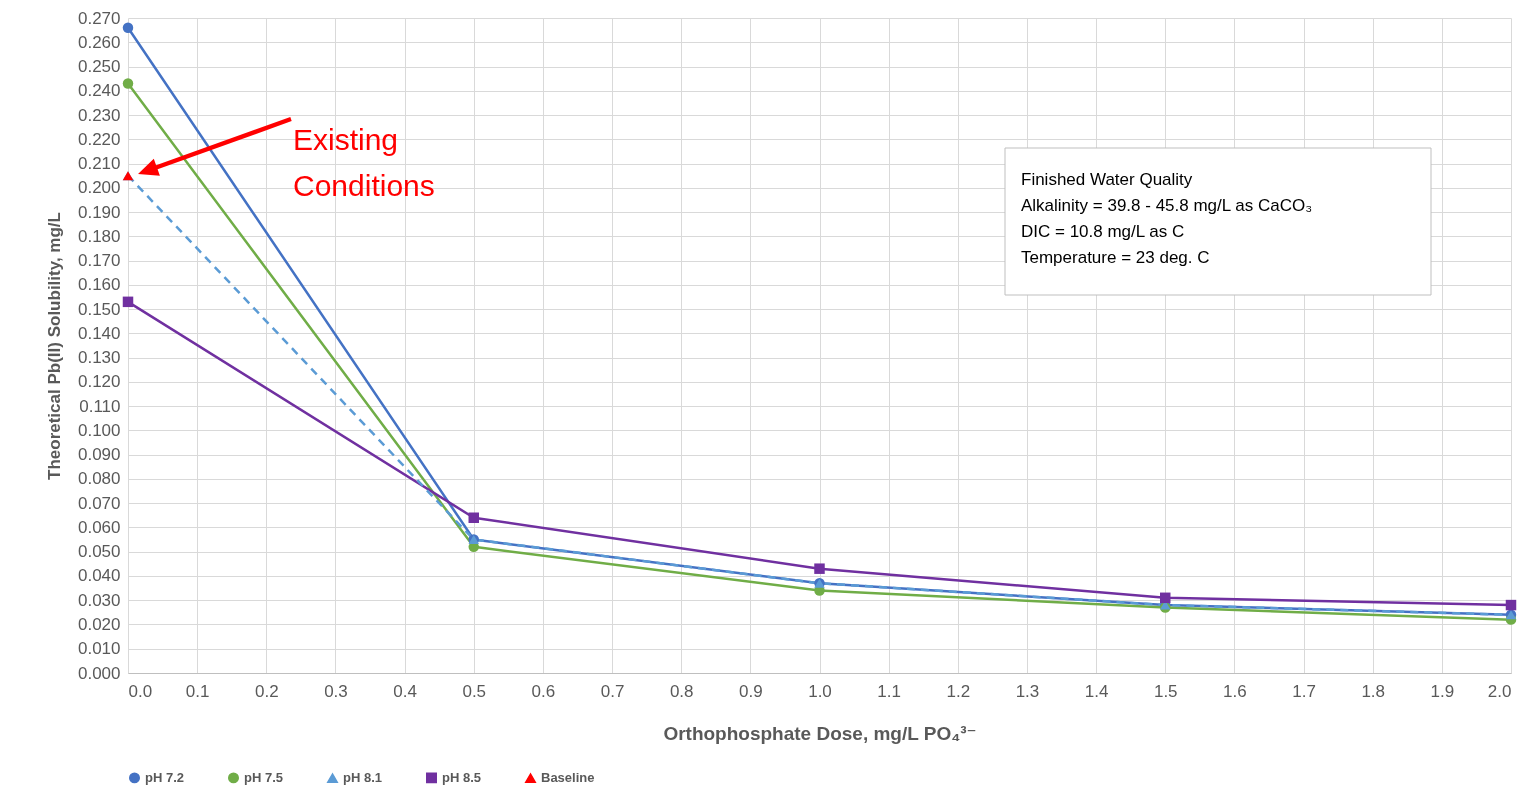 The height and width of the screenshot is (788, 1528). What do you see at coordinates (958, 691) in the screenshot?
I see `x-tick-label: 1.2` at bounding box center [958, 691].